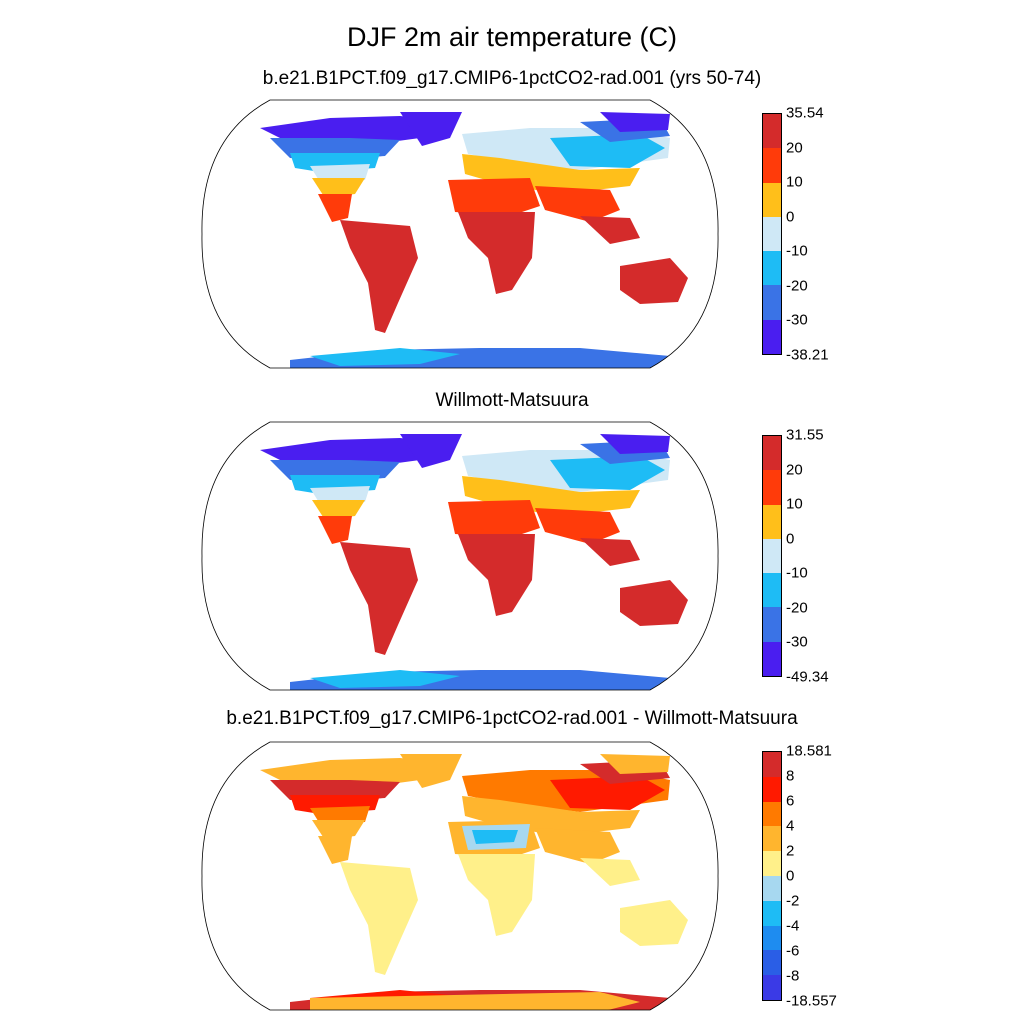 This screenshot has width=1024, height=1024. I want to click on colorbar-label: -49.34, so click(807, 677).